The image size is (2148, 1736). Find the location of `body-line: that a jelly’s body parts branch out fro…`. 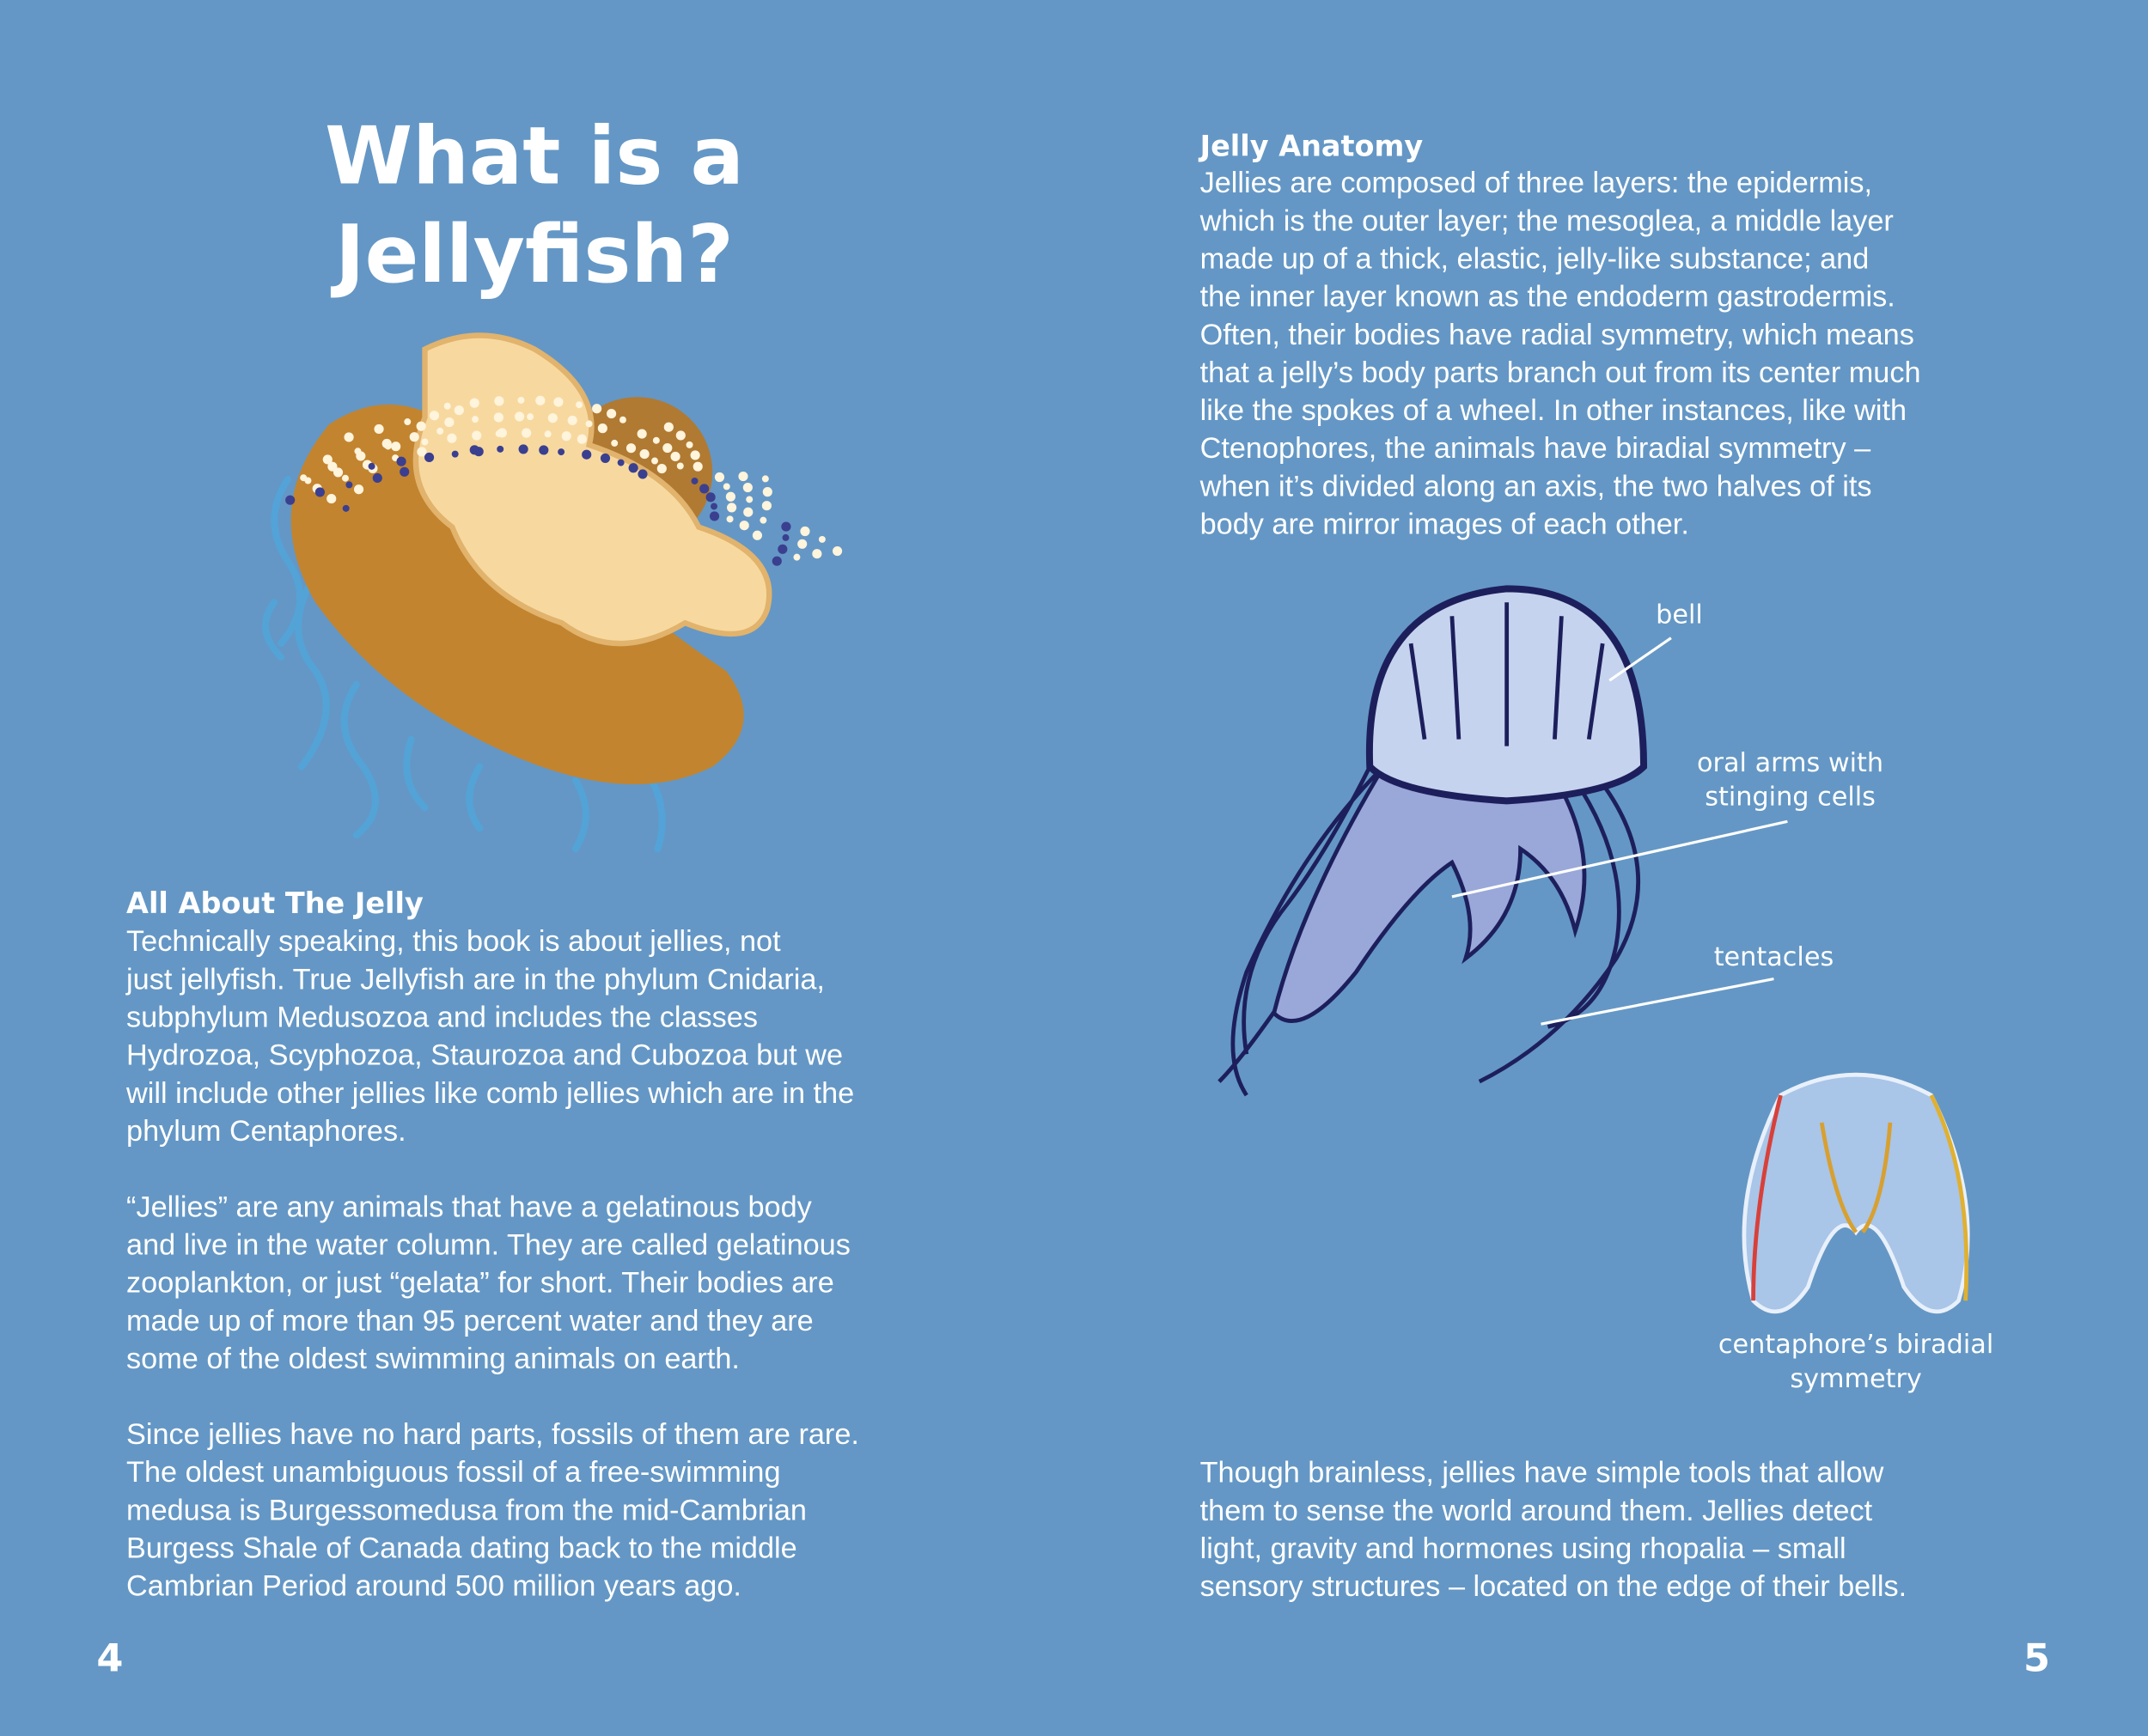

body-line: that a jelly’s body parts branch out fro… is located at coordinates (1560, 372).